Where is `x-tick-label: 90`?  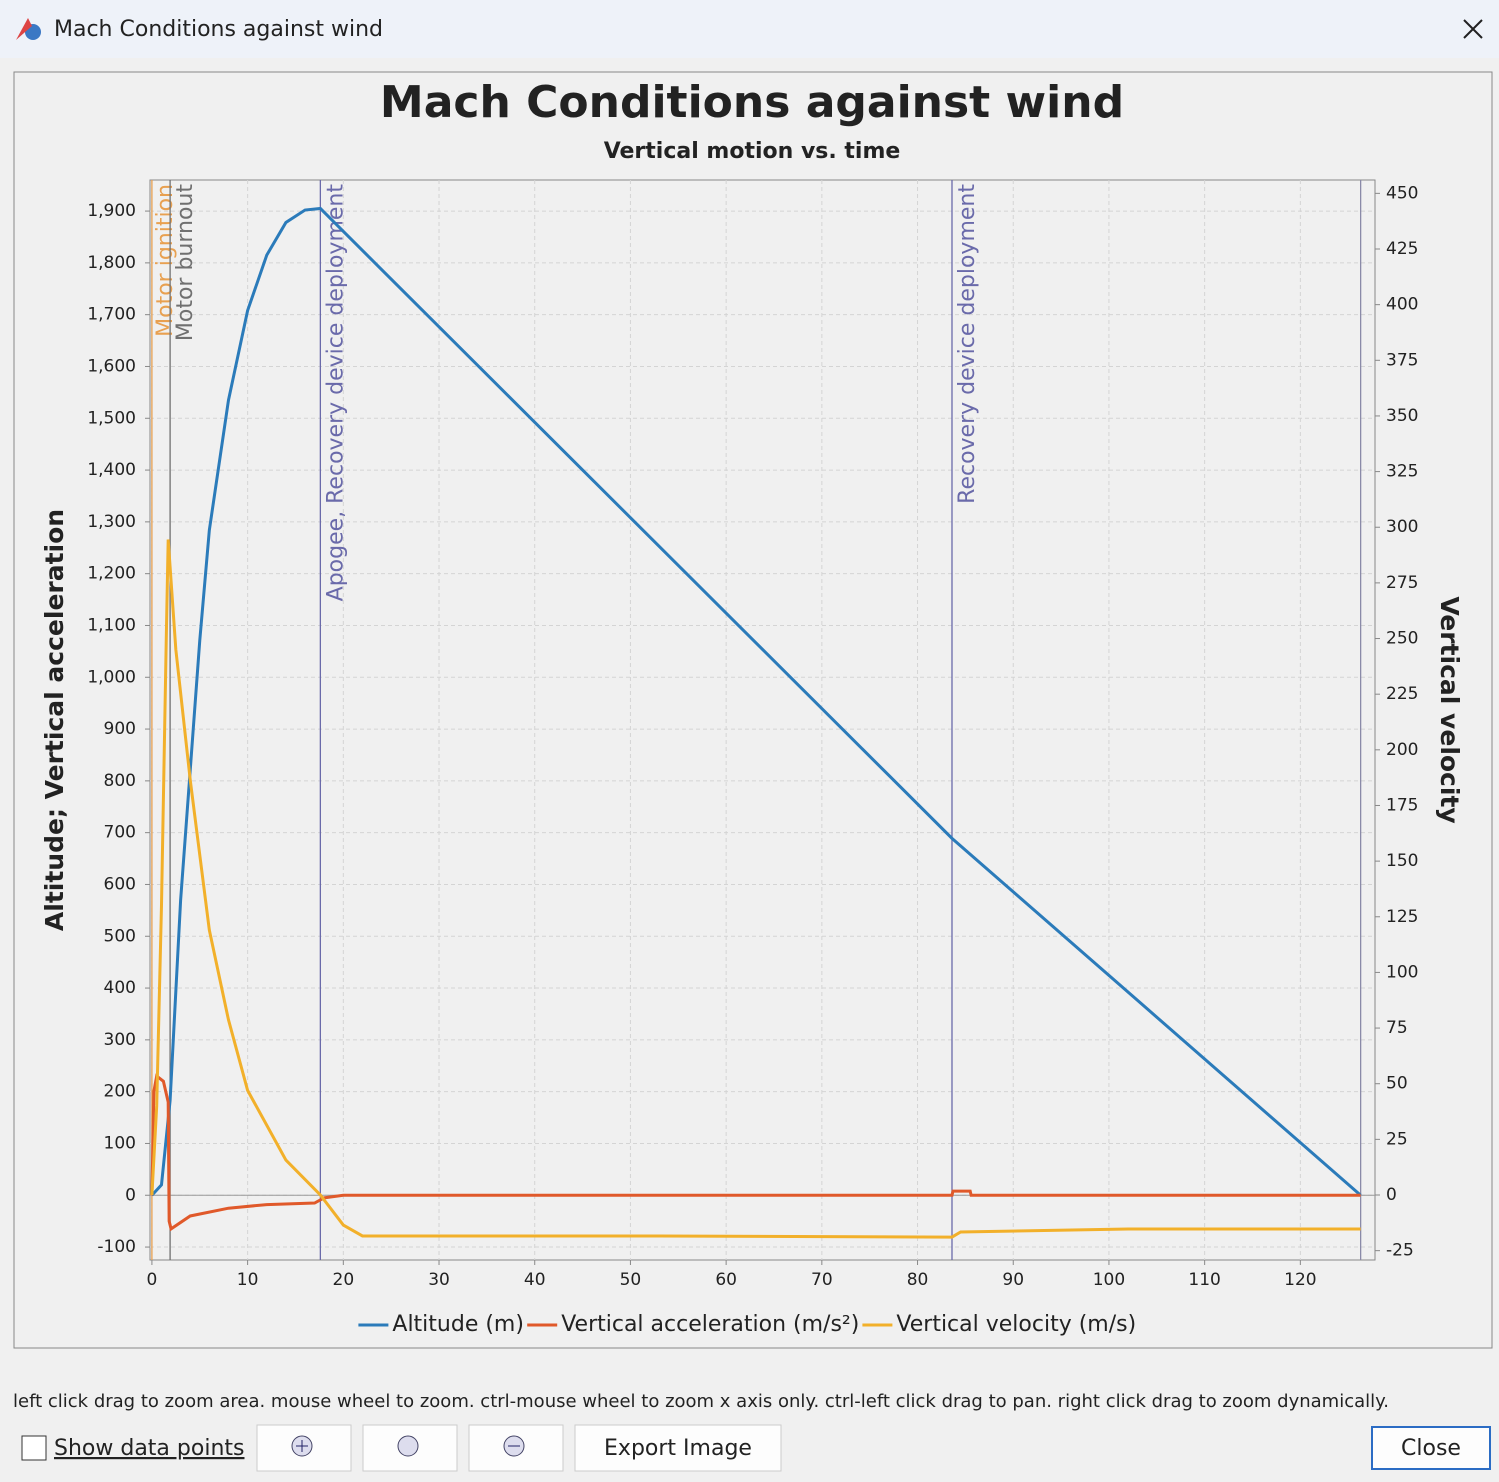
x-tick-label: 90 is located at coordinates (1013, 1280).